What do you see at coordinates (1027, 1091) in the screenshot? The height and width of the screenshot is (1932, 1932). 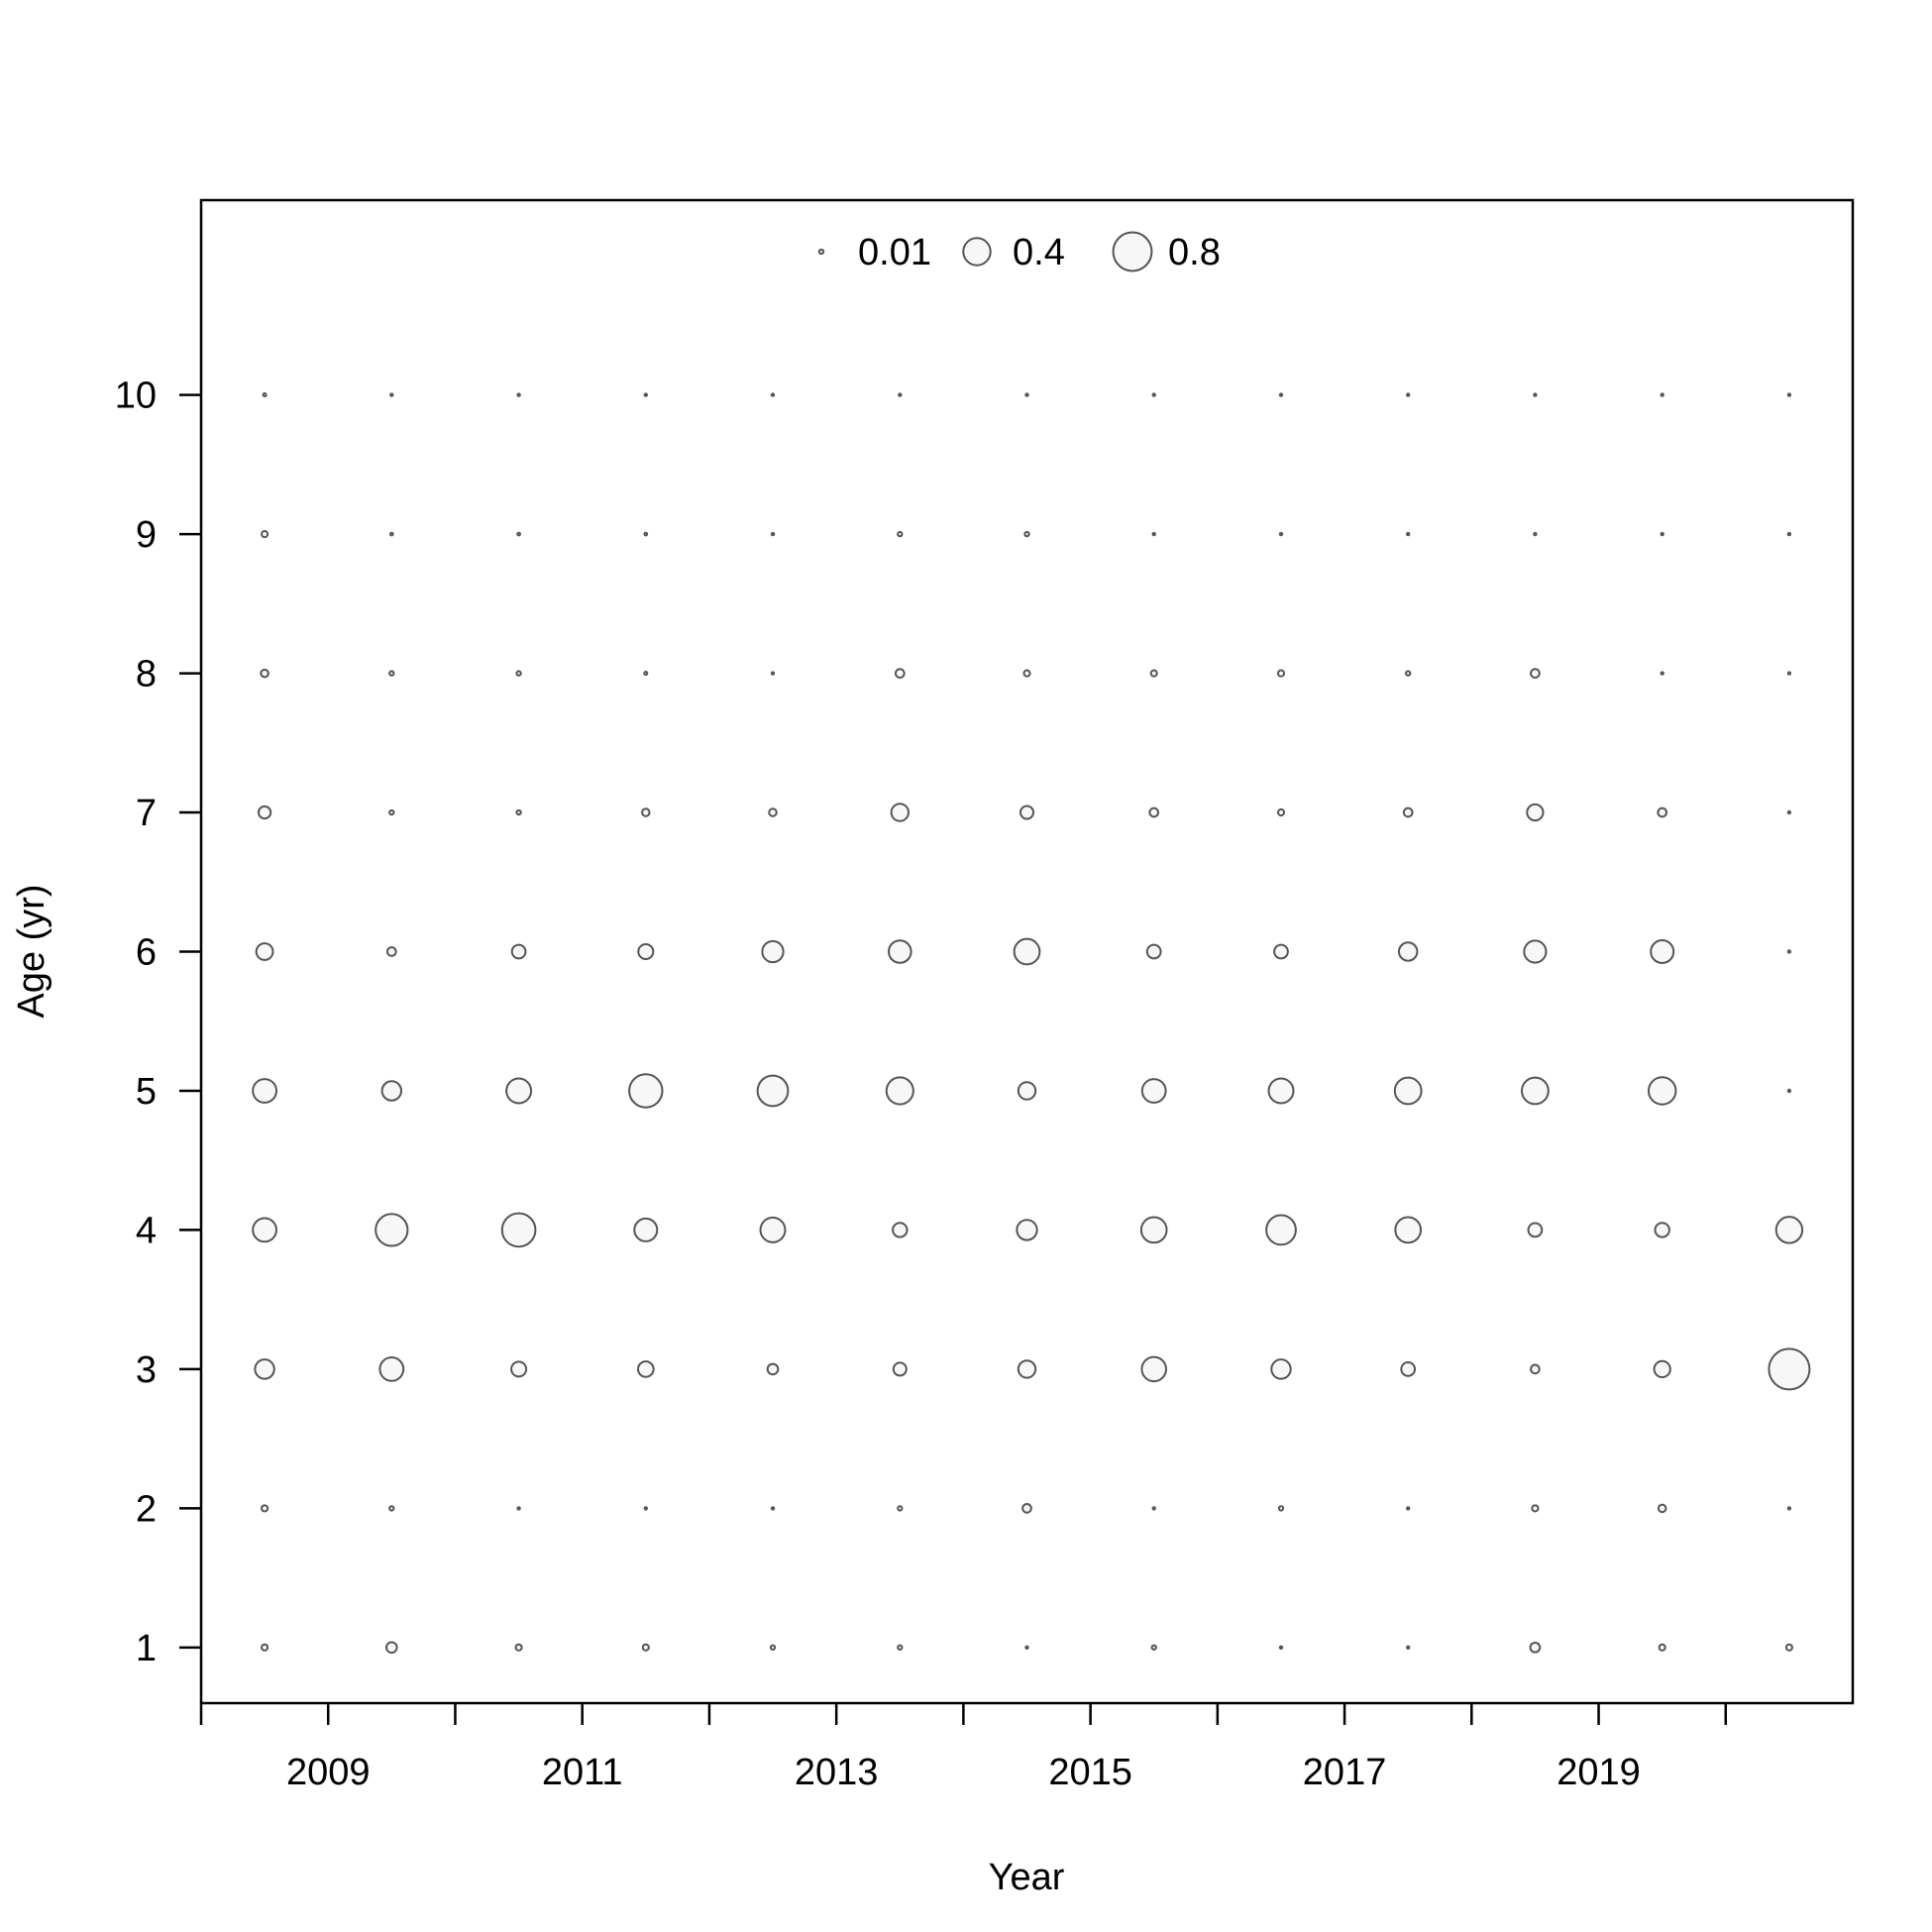 I see `bubble-2014.5-age-5` at bounding box center [1027, 1091].